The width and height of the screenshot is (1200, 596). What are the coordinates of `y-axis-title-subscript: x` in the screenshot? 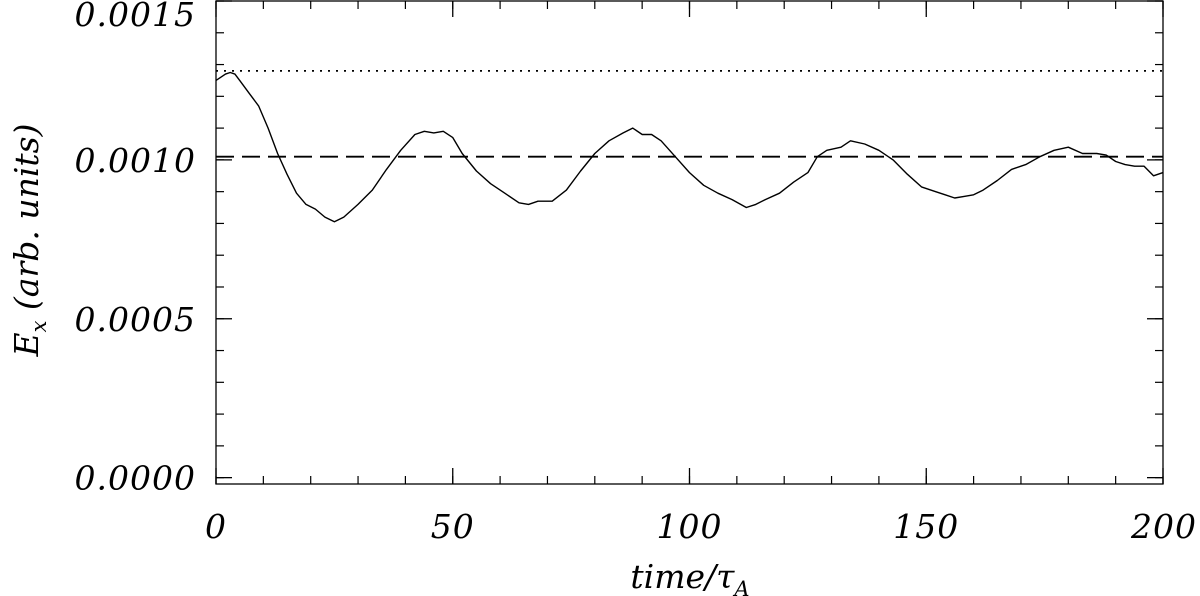 It's located at (39, 326).